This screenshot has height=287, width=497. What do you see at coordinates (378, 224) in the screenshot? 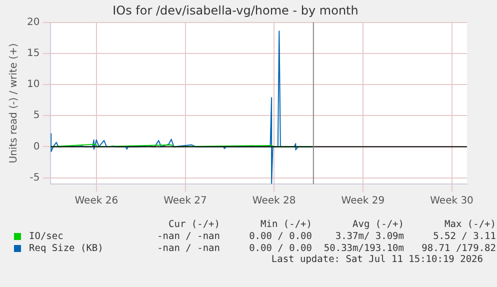
I see `text: Avg (-/+)` at bounding box center [378, 224].